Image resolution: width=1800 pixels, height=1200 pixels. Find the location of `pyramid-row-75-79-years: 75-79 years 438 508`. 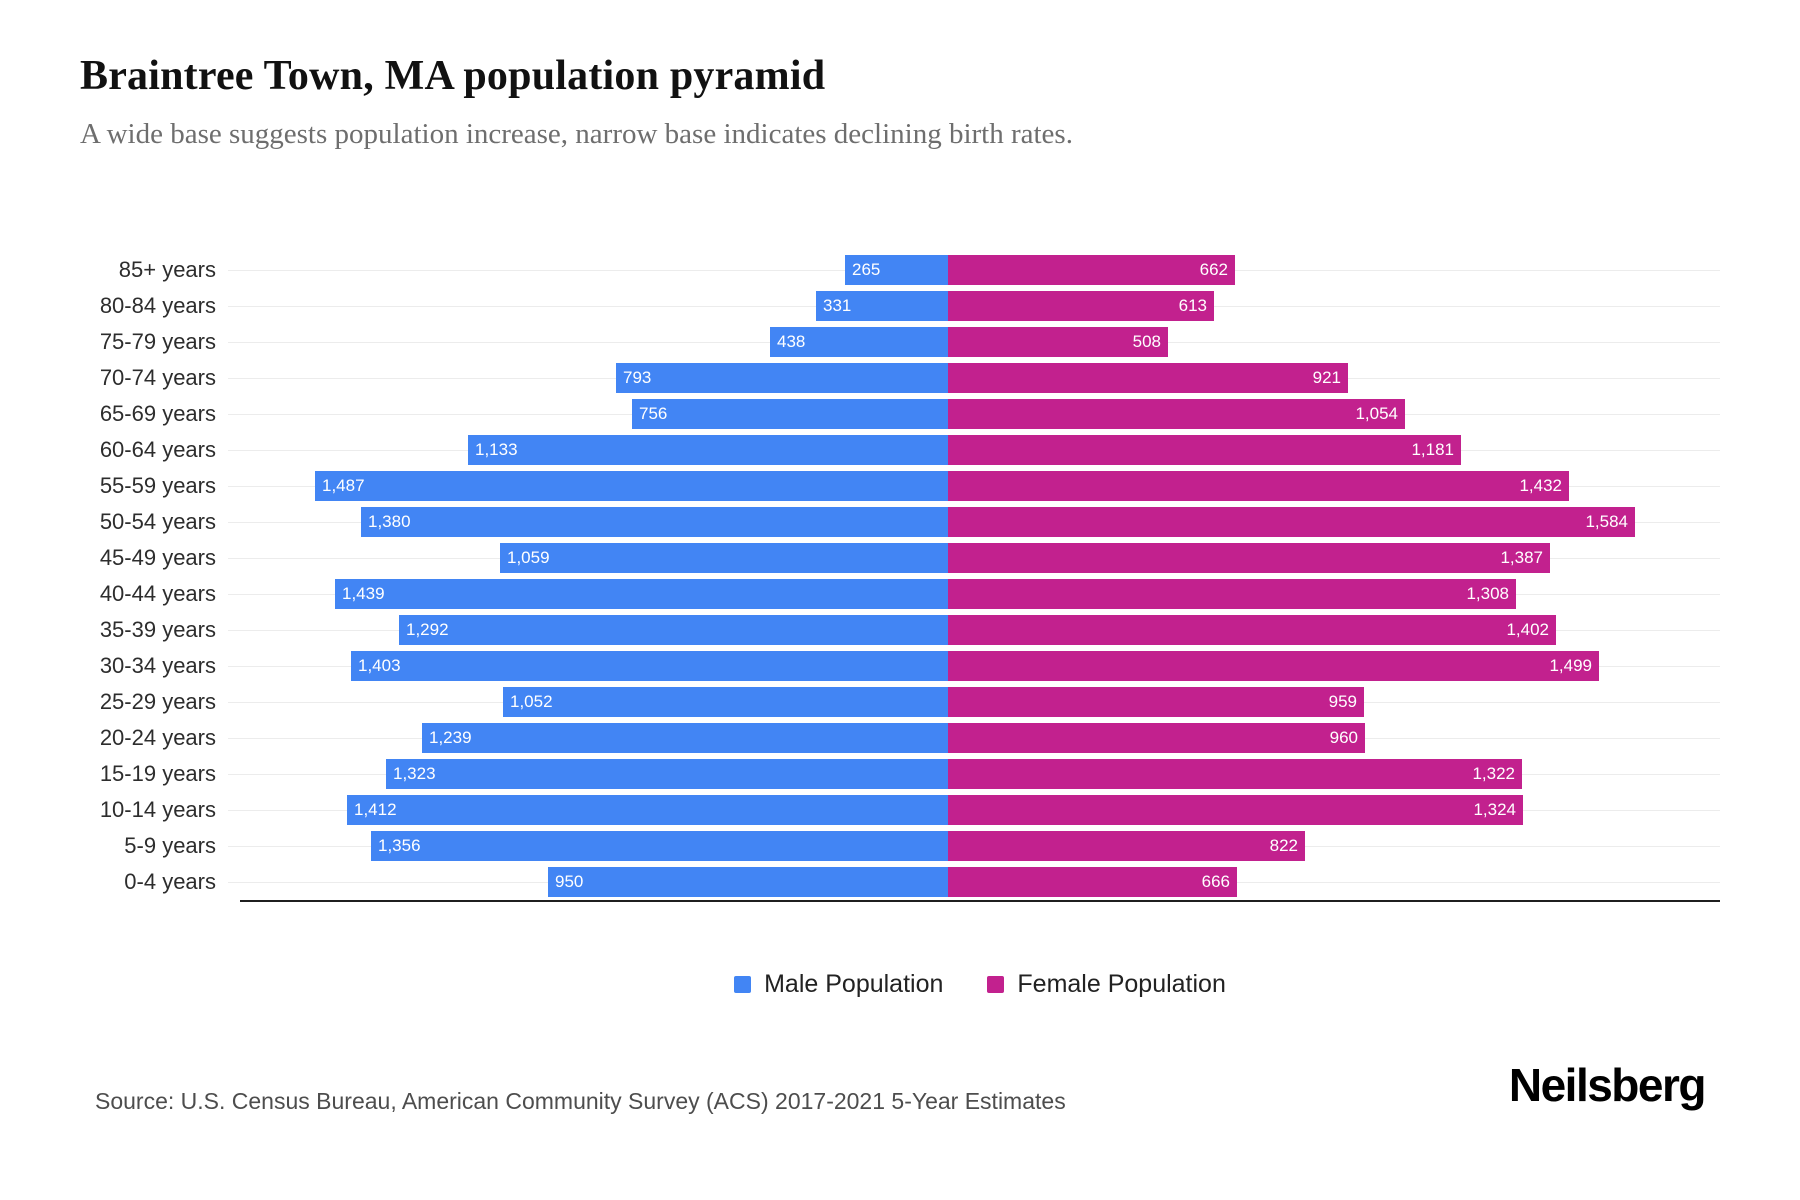

pyramid-row-75-79-years: 75-79 years 438 508 is located at coordinates (900, 342).